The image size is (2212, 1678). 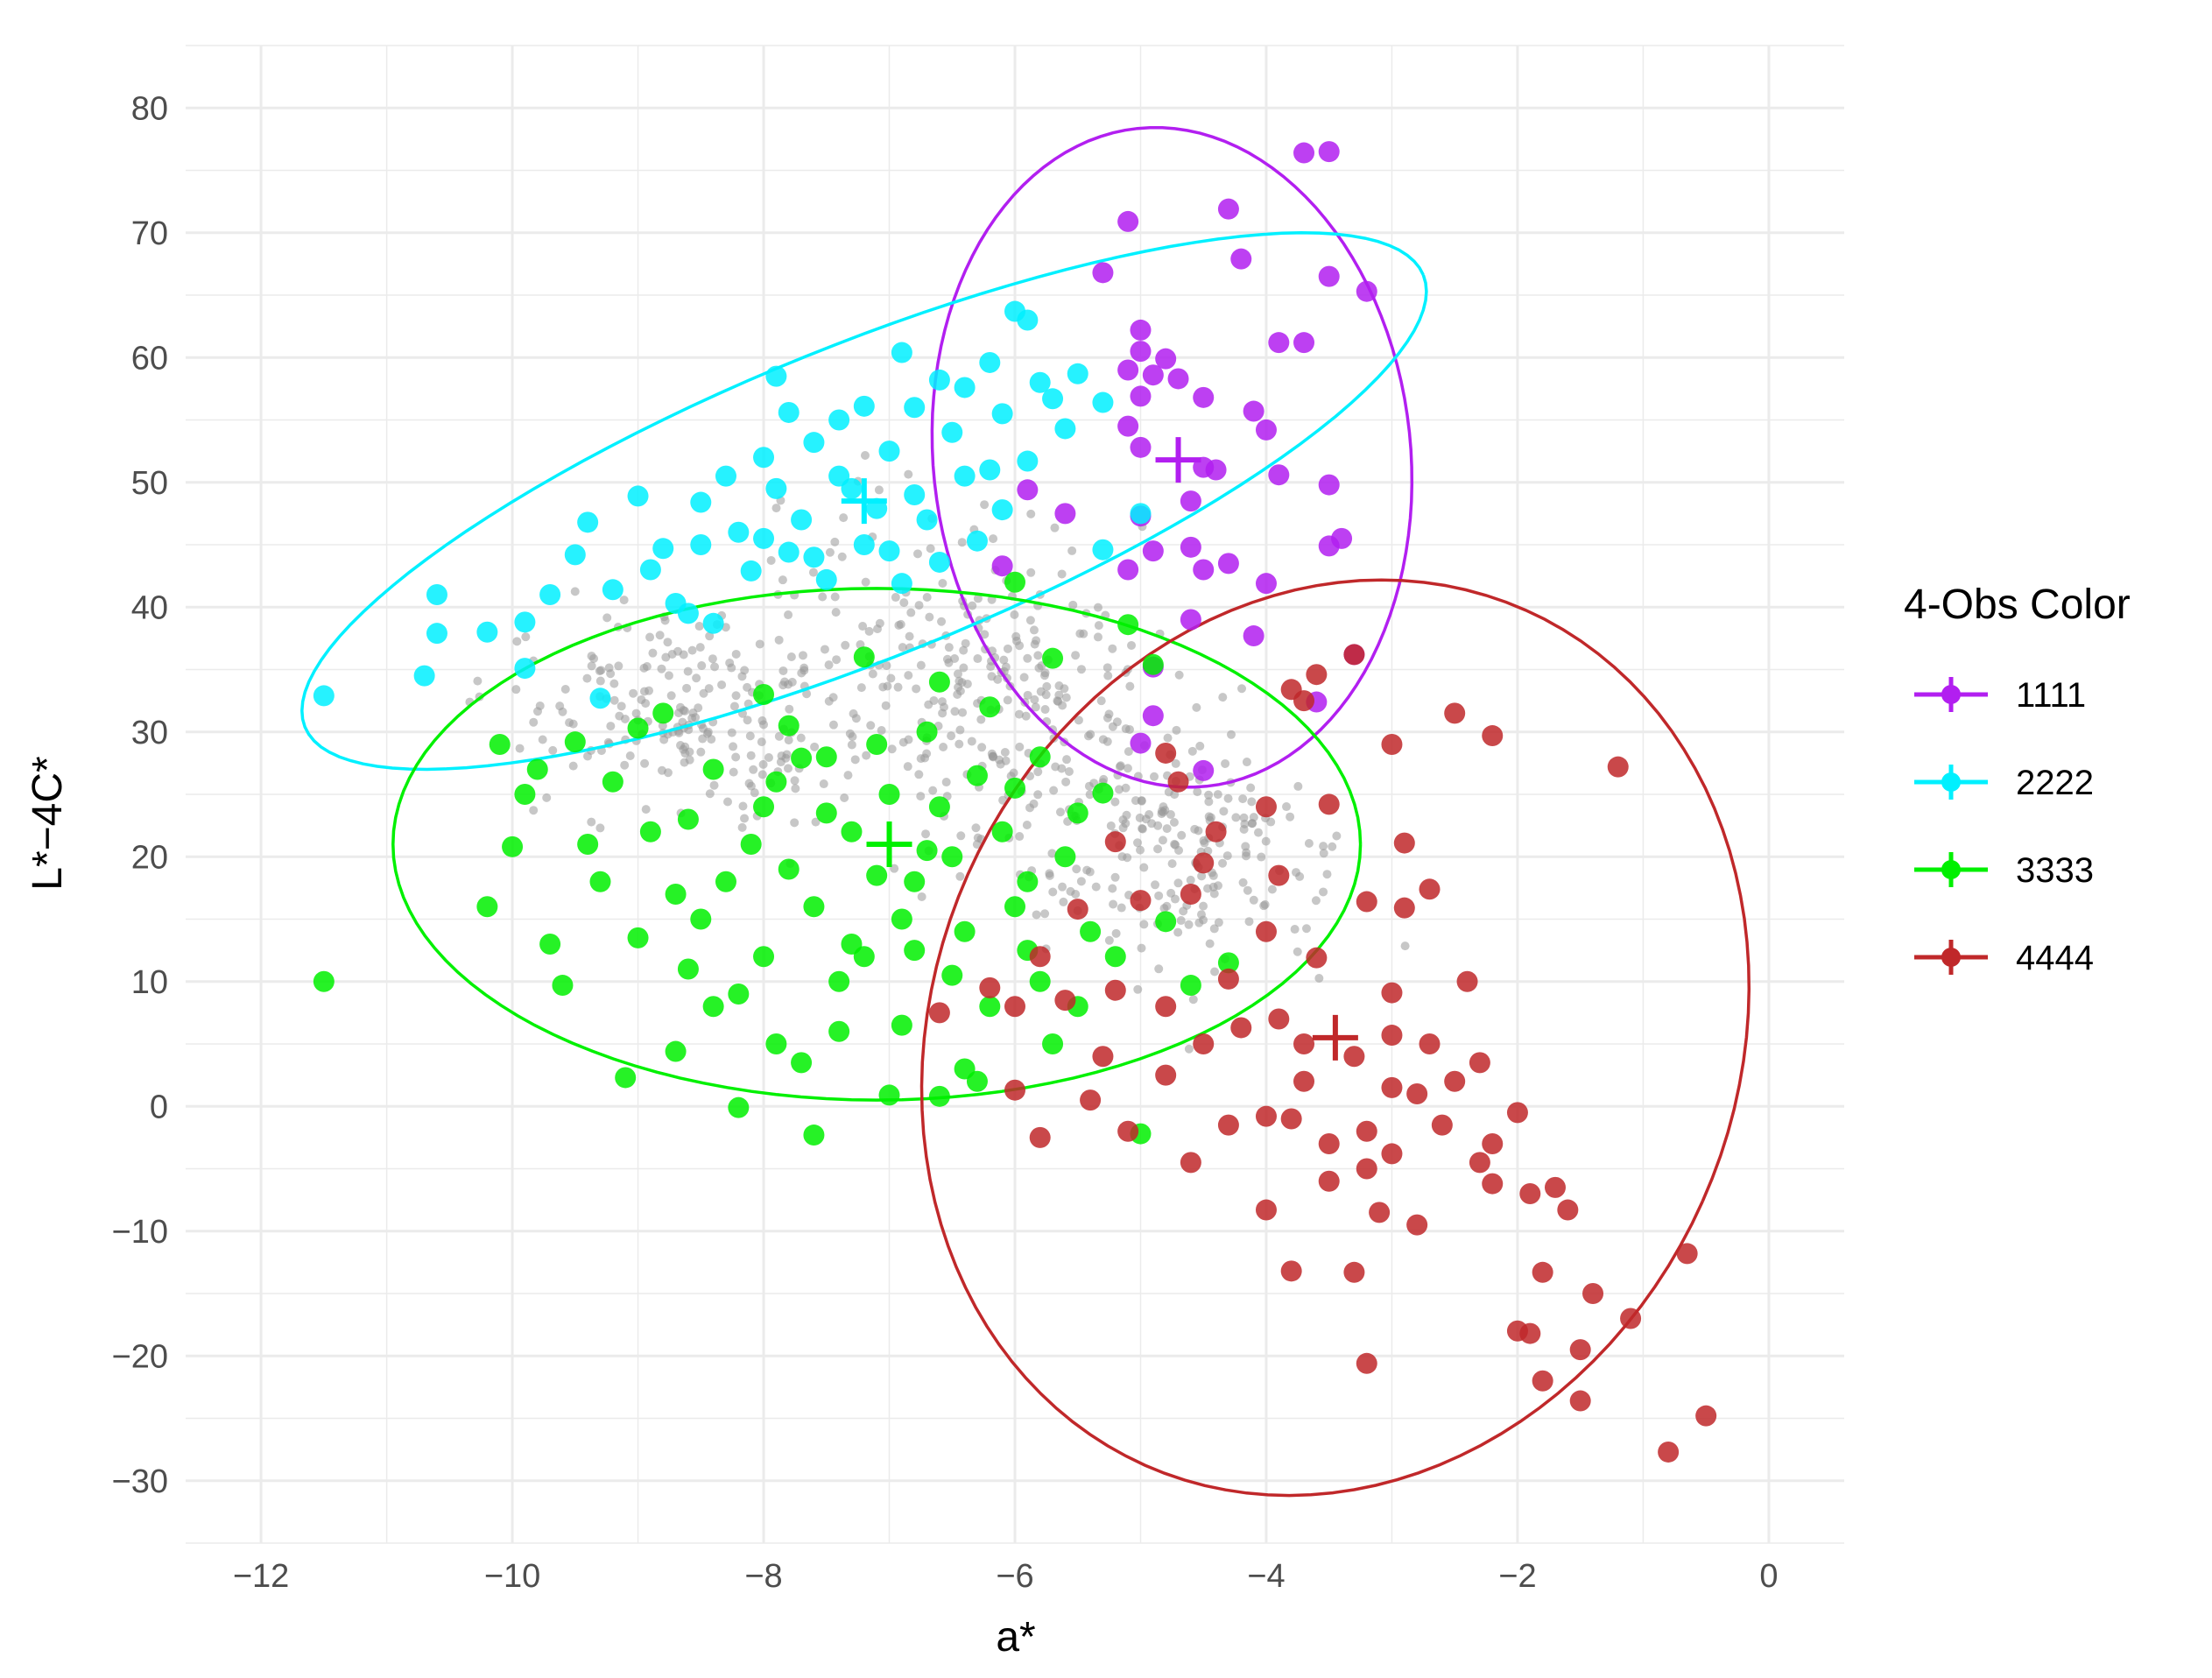 I want to click on legend-item-2222: 2222, so click(x=2004, y=783).